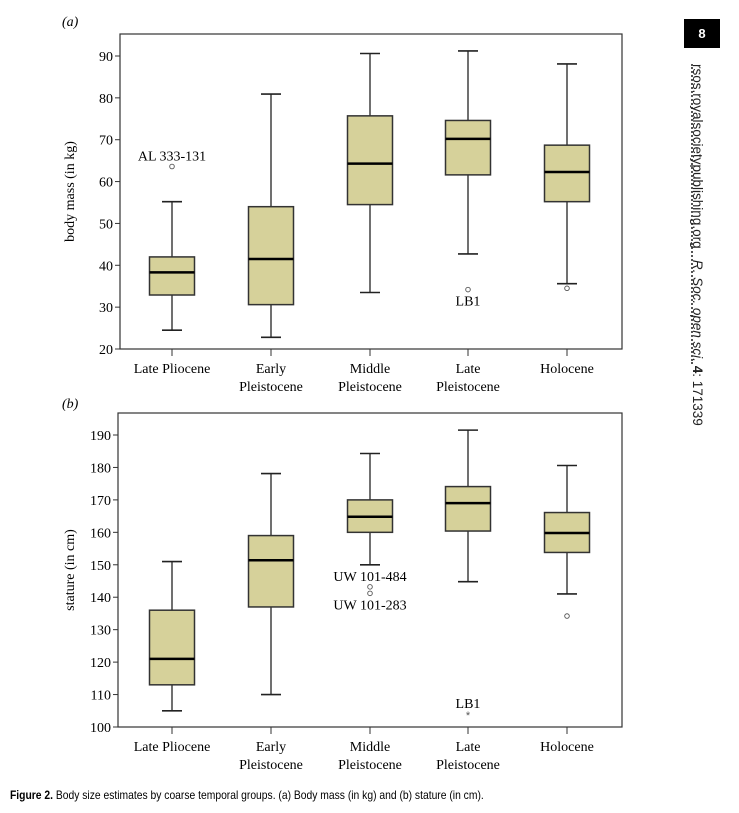 The width and height of the screenshot is (739, 813). I want to click on y-tick-label: 180, so click(100, 468).